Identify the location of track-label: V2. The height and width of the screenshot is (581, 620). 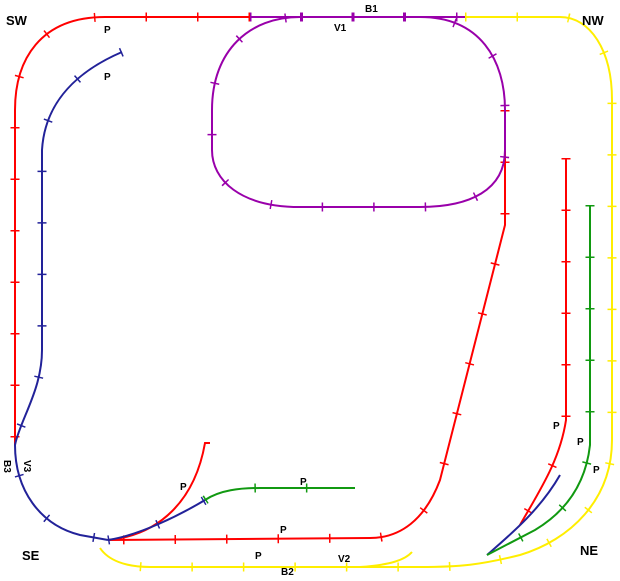
(344, 559).